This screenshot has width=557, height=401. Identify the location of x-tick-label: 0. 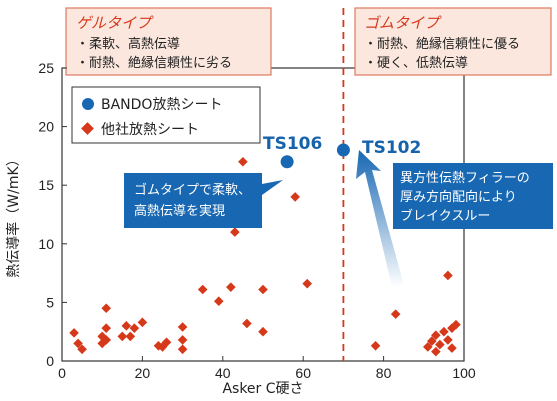
(62, 373).